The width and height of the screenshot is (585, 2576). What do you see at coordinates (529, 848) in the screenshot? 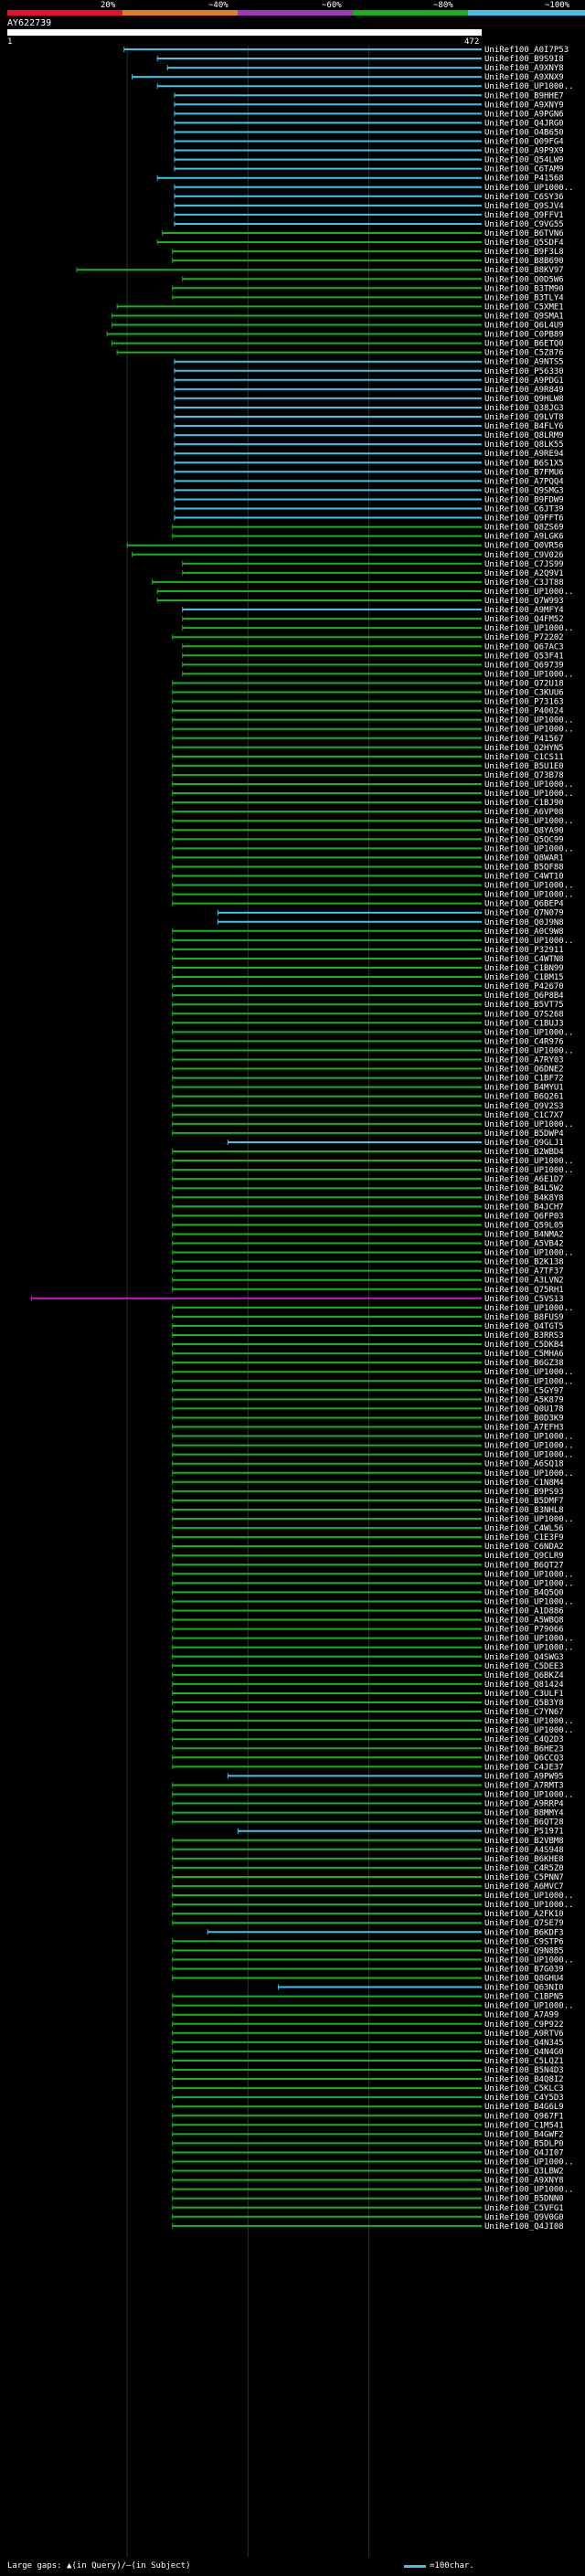
I see `hit-label-87: UniRef100_UP1000..` at bounding box center [529, 848].